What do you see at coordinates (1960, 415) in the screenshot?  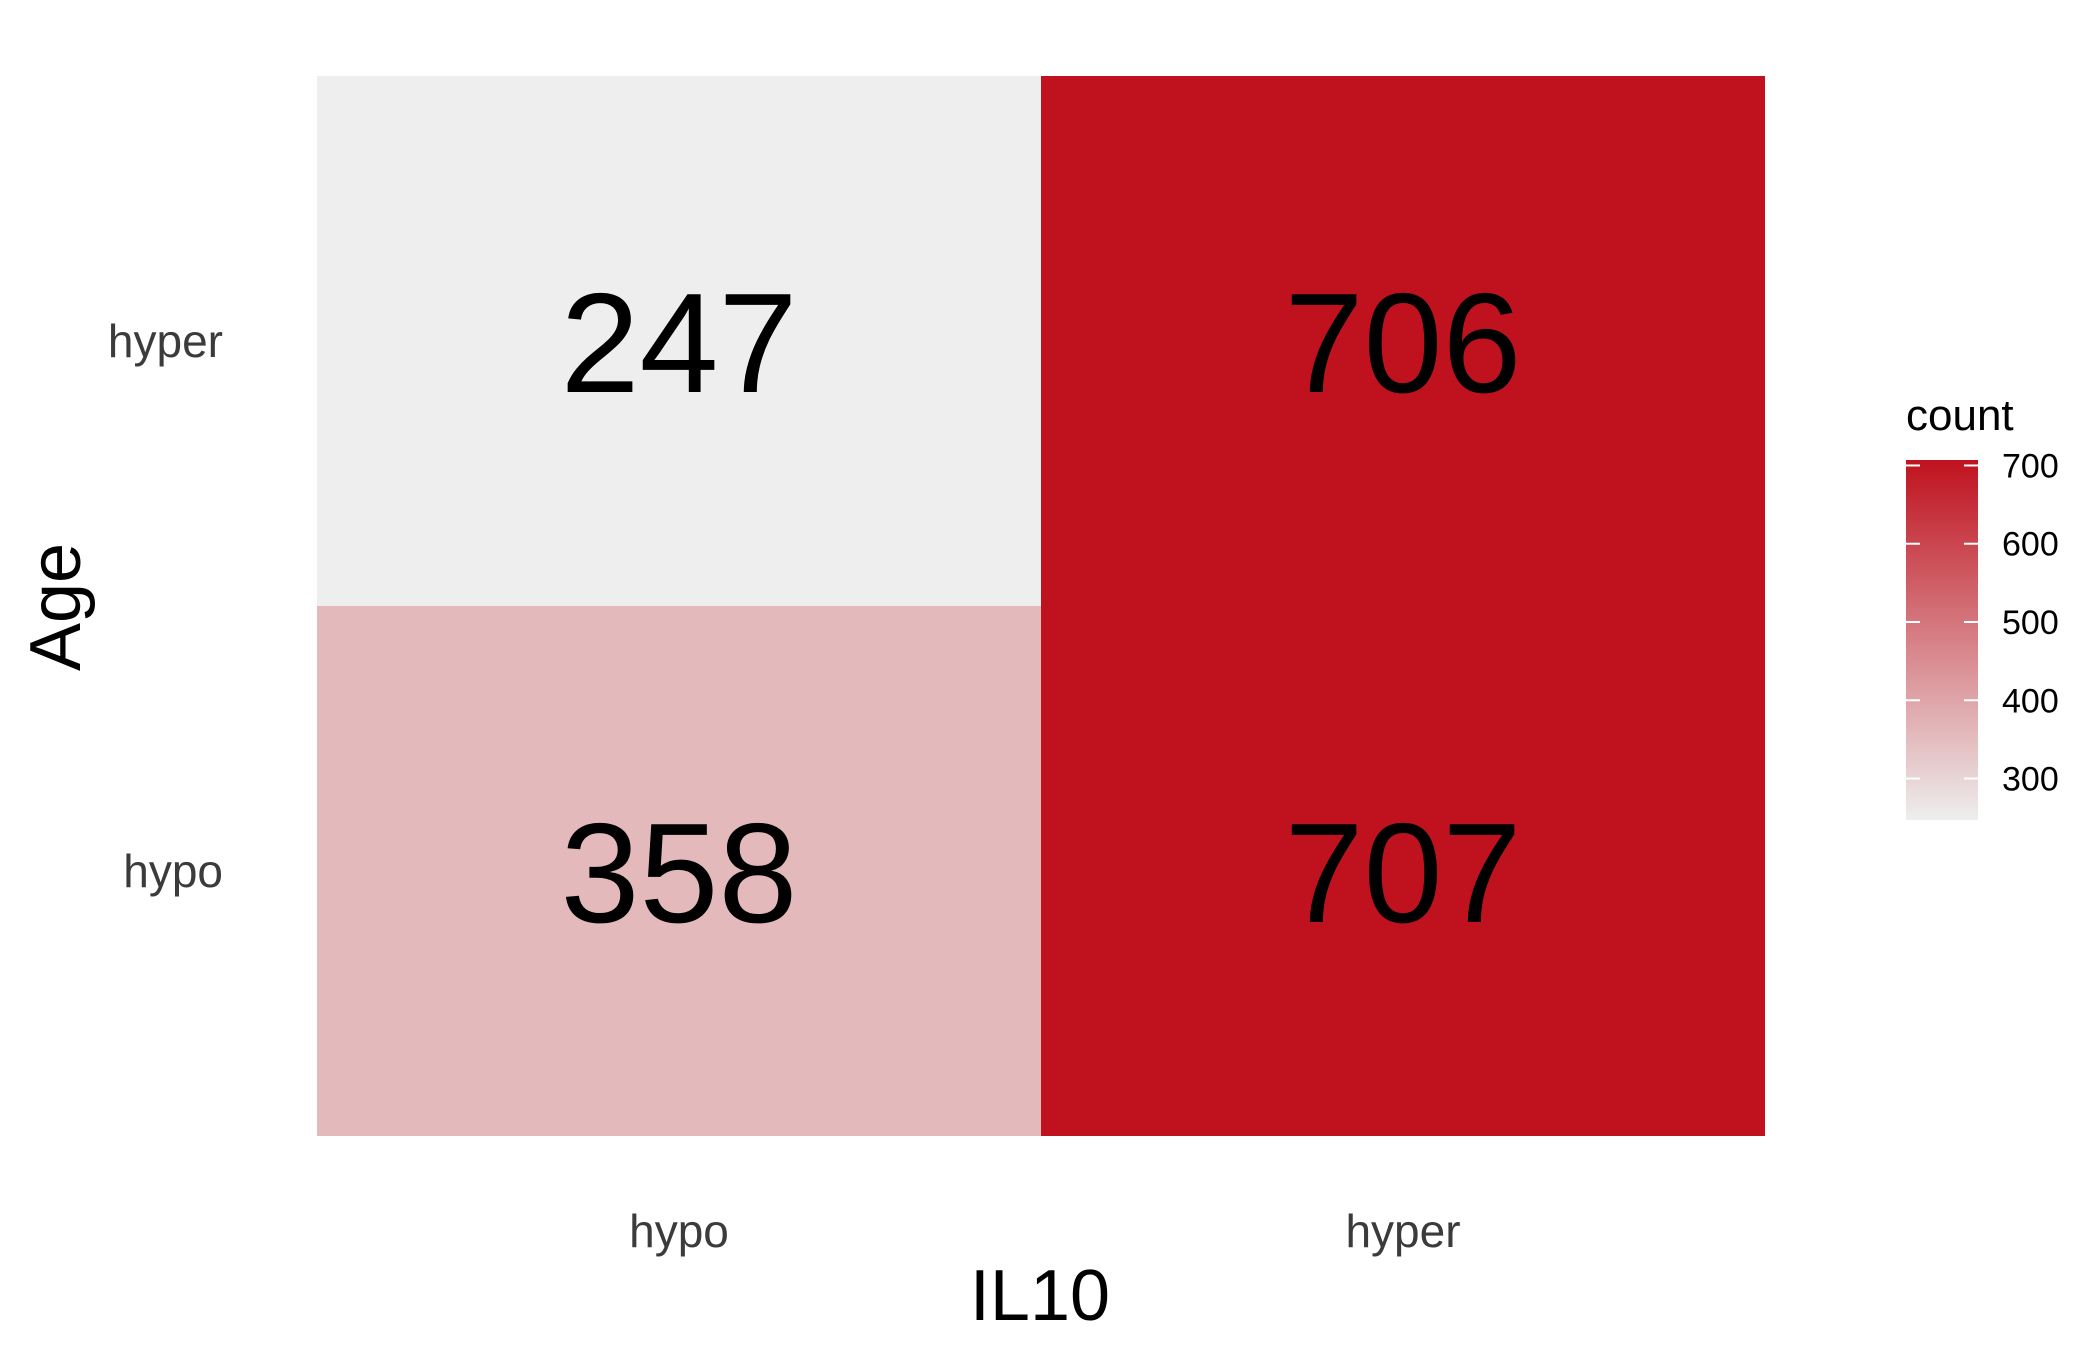 I see `legend-title: count` at bounding box center [1960, 415].